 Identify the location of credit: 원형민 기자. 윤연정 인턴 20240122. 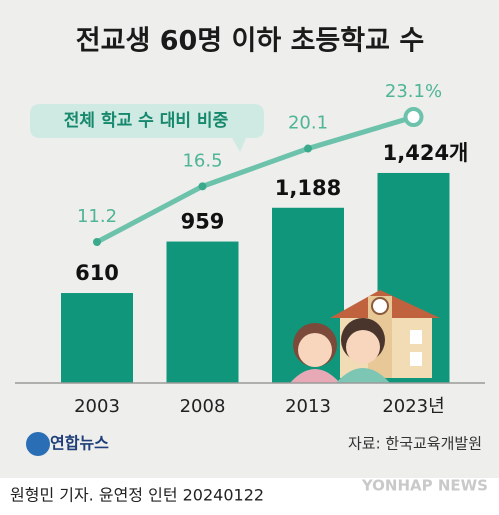
(137, 495).